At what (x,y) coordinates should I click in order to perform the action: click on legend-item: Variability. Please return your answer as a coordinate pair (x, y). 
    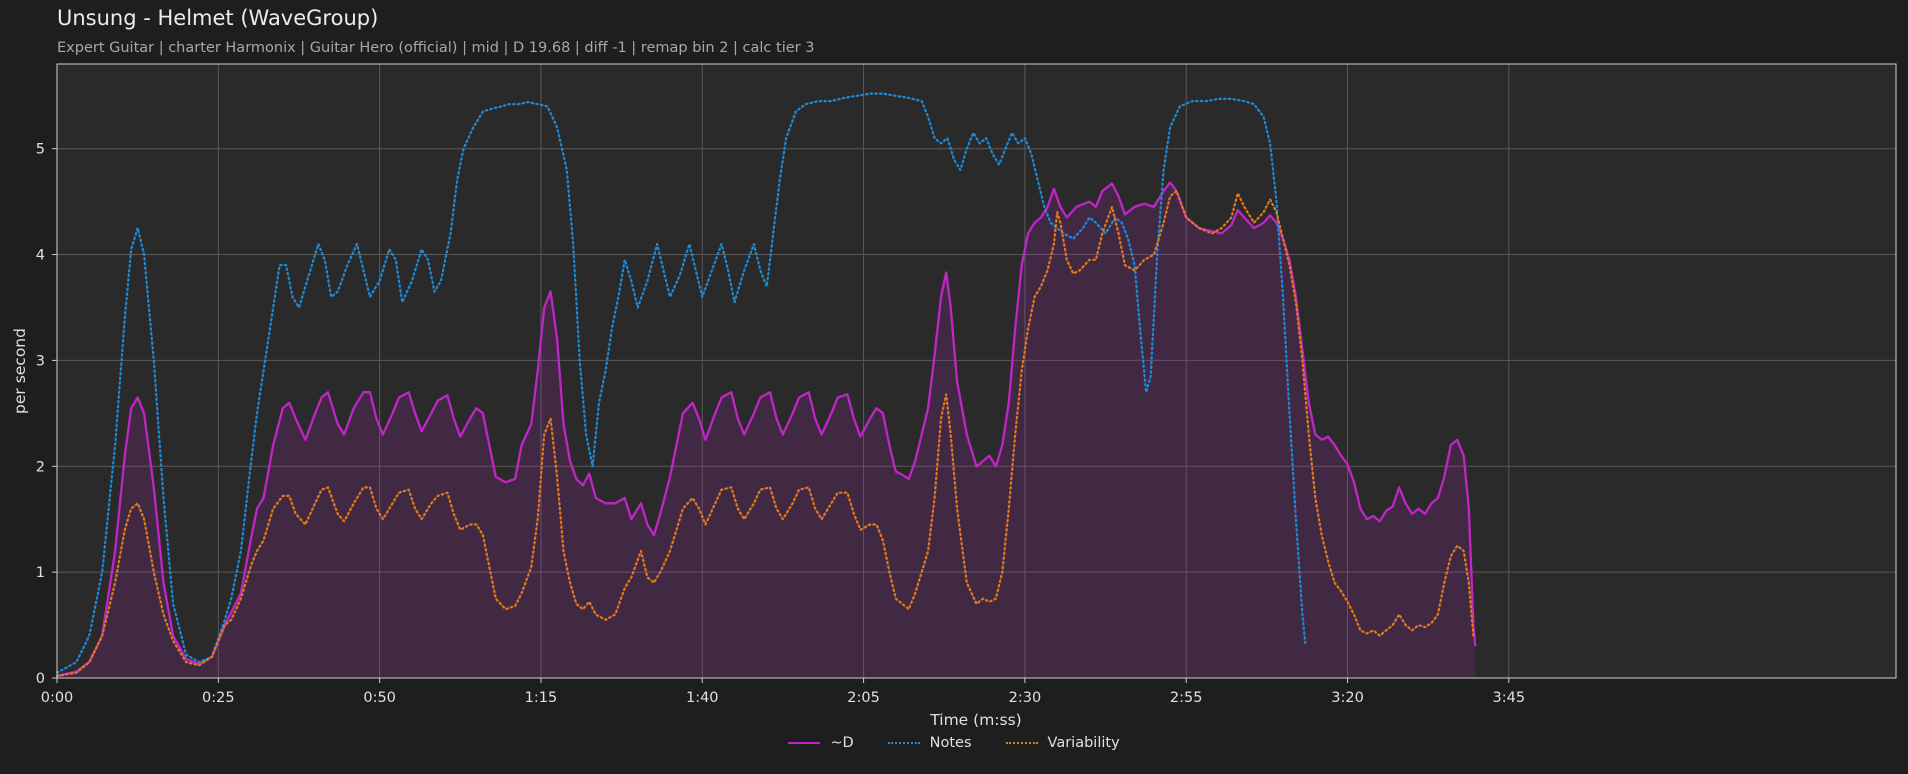
    Looking at the image, I should click on (1062, 743).